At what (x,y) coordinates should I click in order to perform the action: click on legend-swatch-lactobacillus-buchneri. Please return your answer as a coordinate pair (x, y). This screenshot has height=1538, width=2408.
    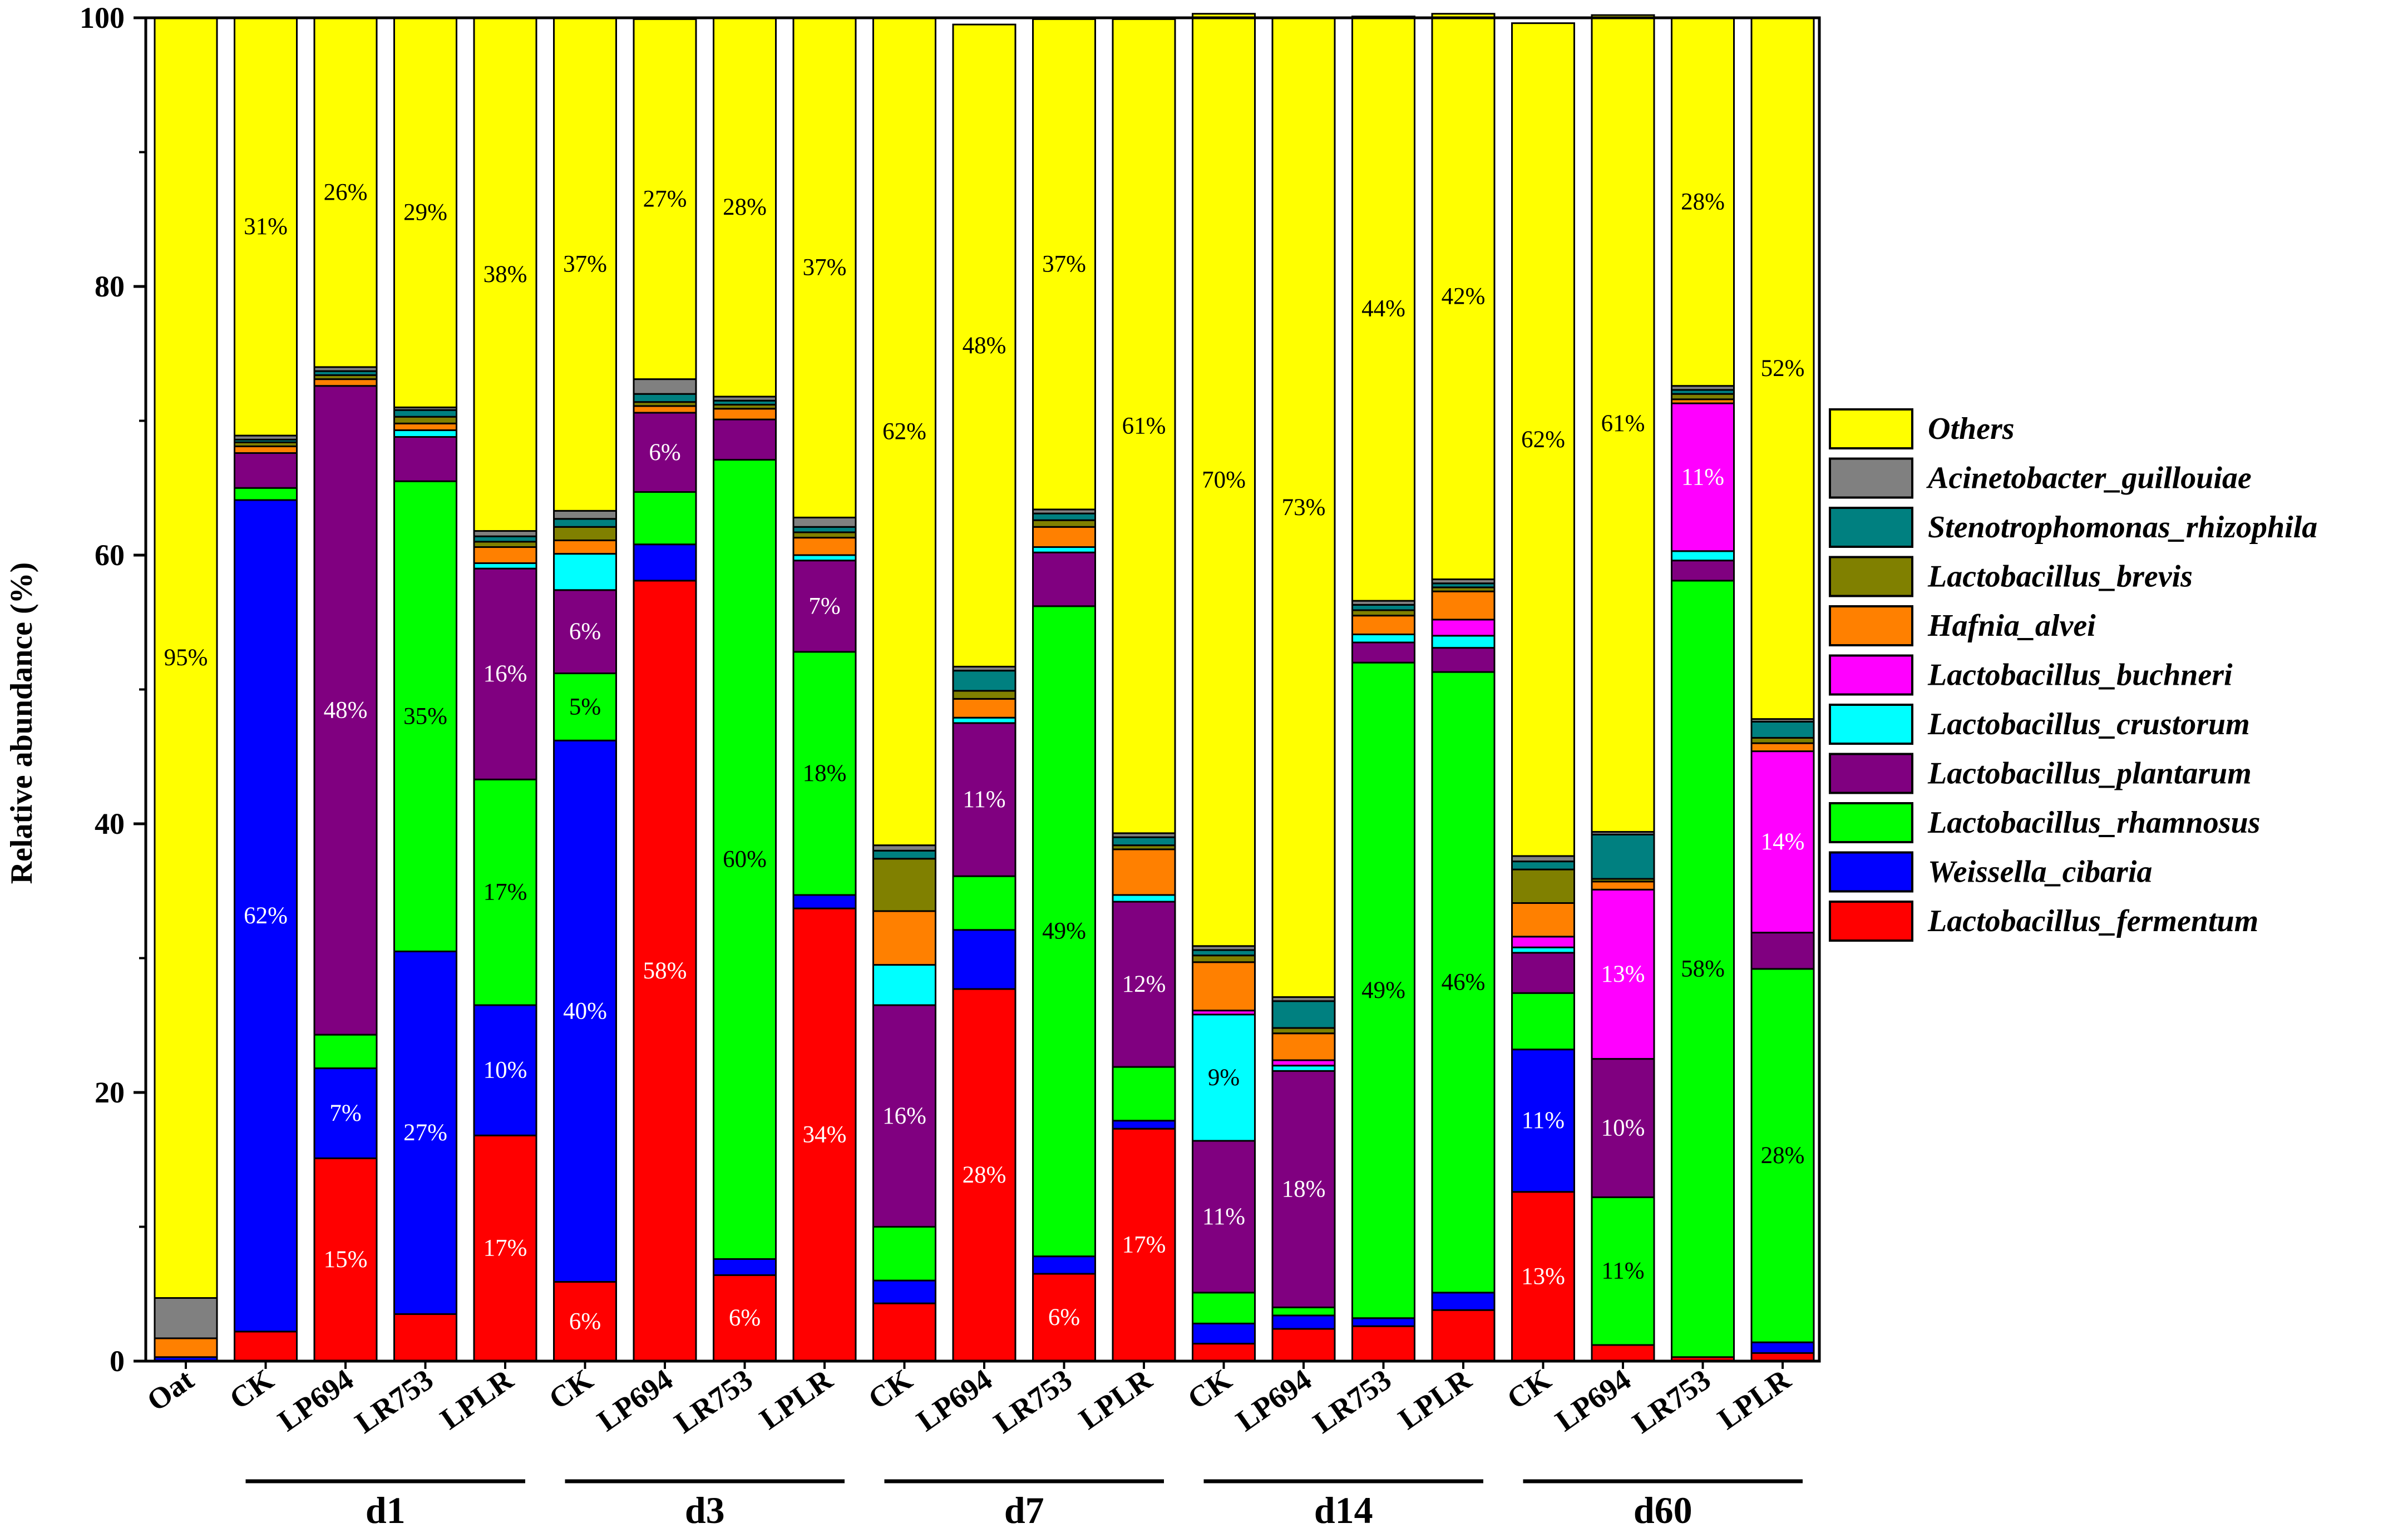
    Looking at the image, I should click on (1871, 675).